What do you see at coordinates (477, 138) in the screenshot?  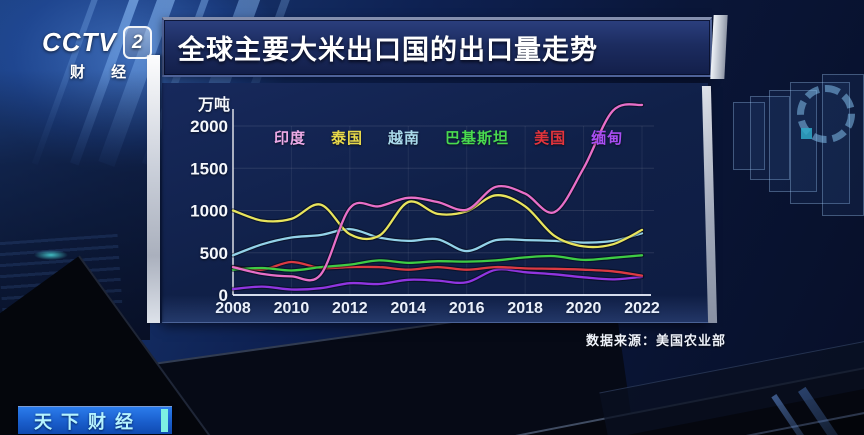 I see `legend-item-3: 巴基斯坦` at bounding box center [477, 138].